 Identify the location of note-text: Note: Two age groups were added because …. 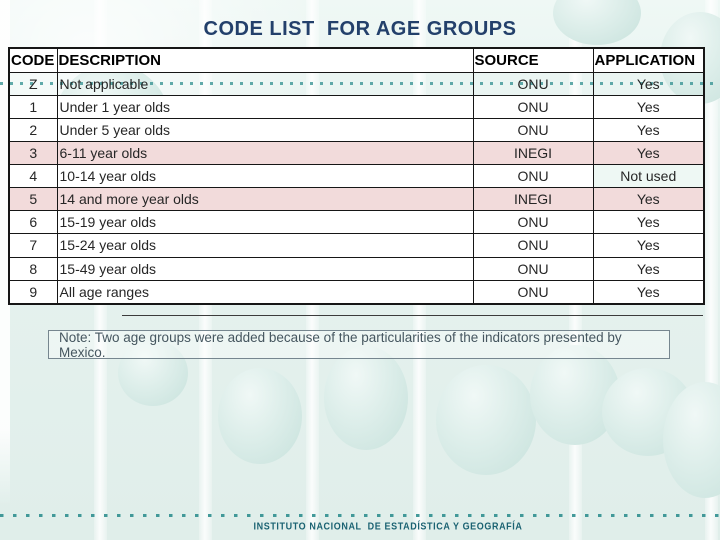
(340, 344).